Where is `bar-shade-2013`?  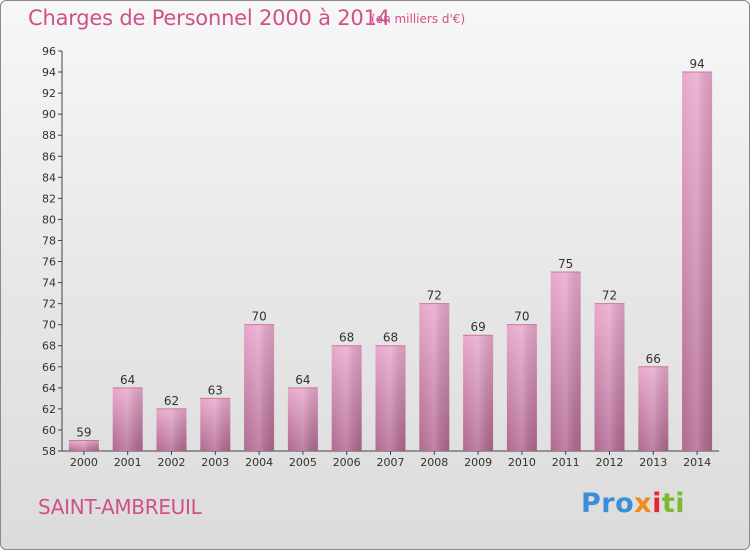
bar-shade-2013 is located at coordinates (653, 408).